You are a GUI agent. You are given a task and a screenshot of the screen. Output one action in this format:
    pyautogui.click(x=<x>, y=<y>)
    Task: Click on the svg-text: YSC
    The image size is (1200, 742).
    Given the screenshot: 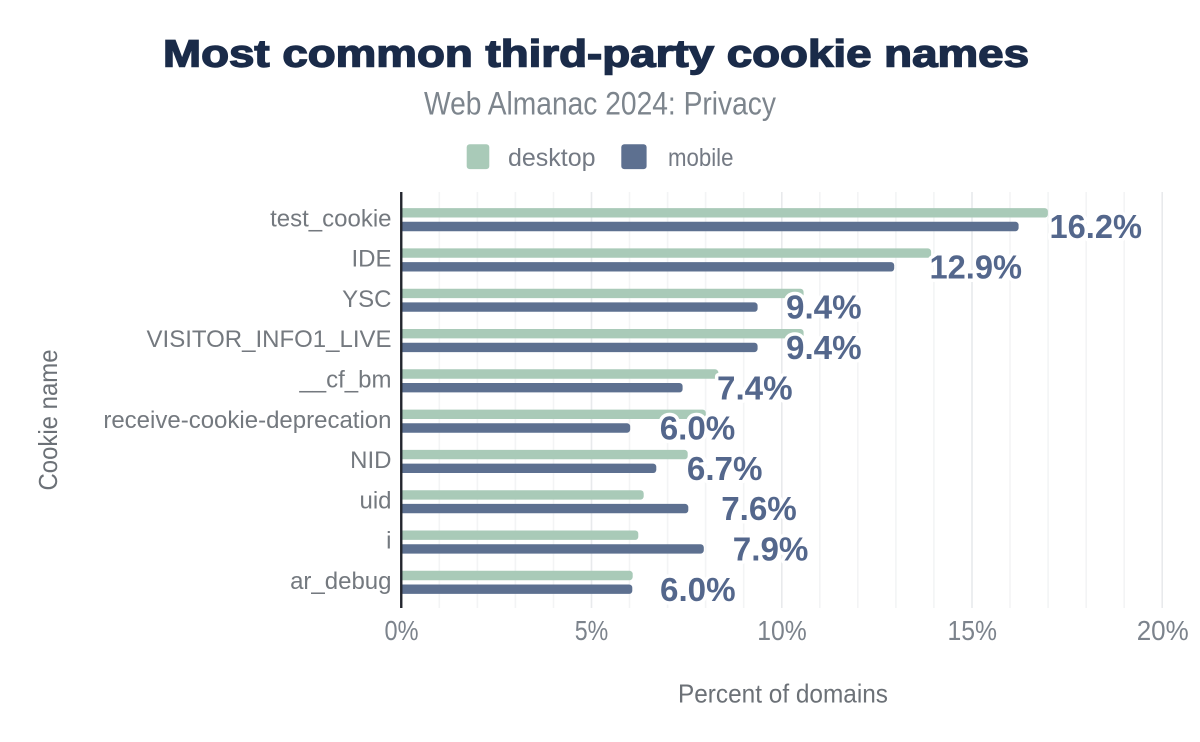 What is the action you would take?
    pyautogui.click(x=366, y=299)
    